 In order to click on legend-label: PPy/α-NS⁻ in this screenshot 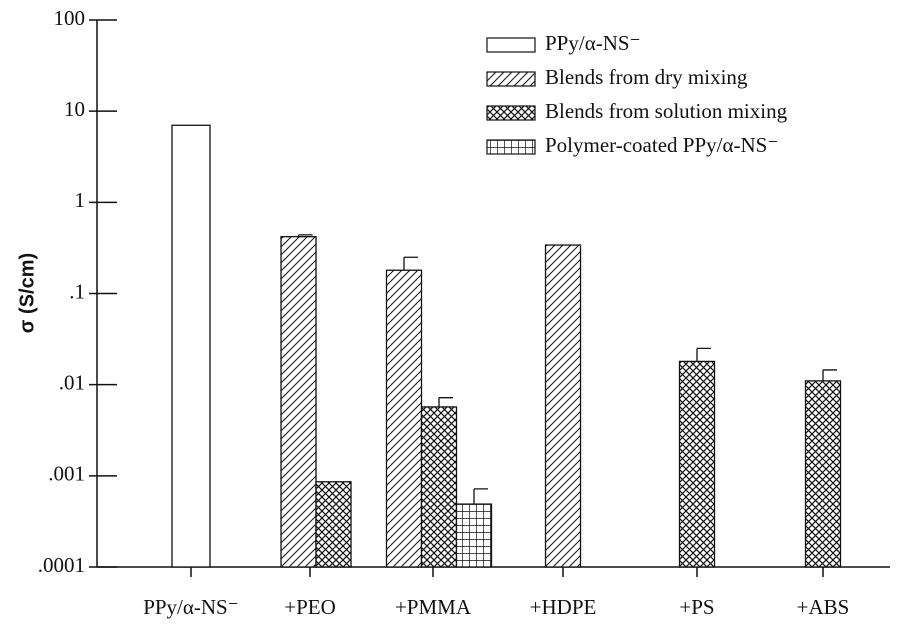, I will do `click(593, 43)`.